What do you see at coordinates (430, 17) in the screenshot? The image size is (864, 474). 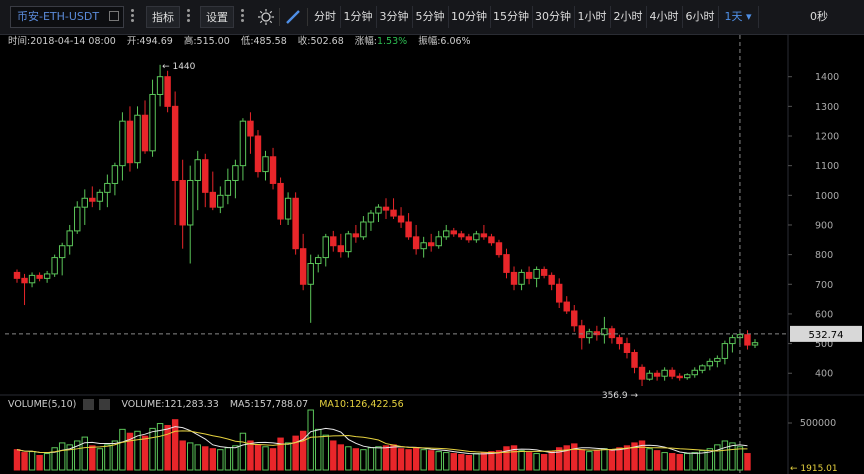 I see `period-tab: 5分钟` at bounding box center [430, 17].